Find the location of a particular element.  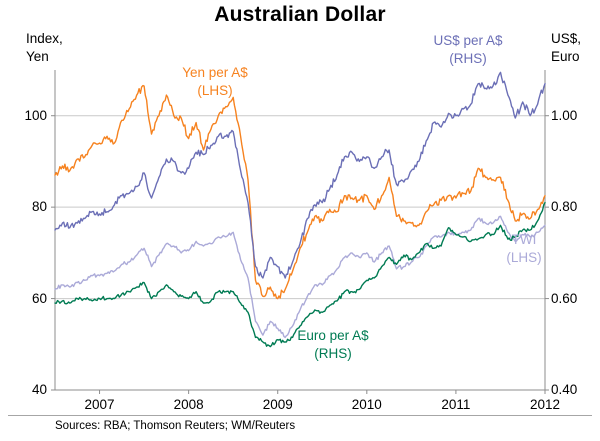

chart-title: Australian Dollar is located at coordinates (300, 14).